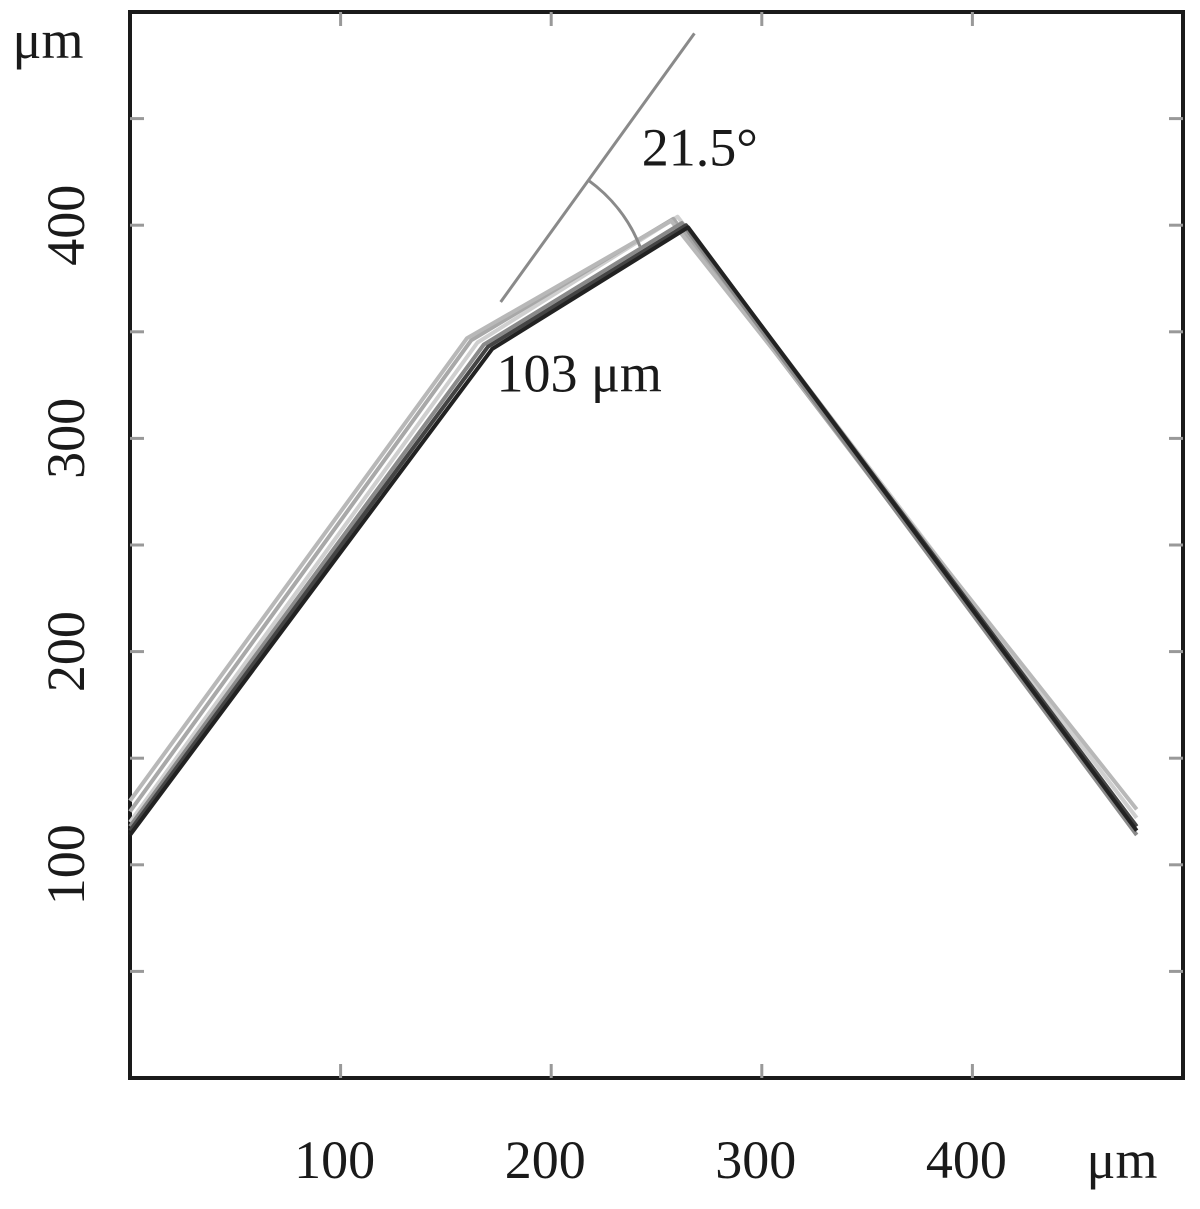 The height and width of the screenshot is (1209, 1200). What do you see at coordinates (66, 651) in the screenshot?
I see `y-tick-label: 200` at bounding box center [66, 651].